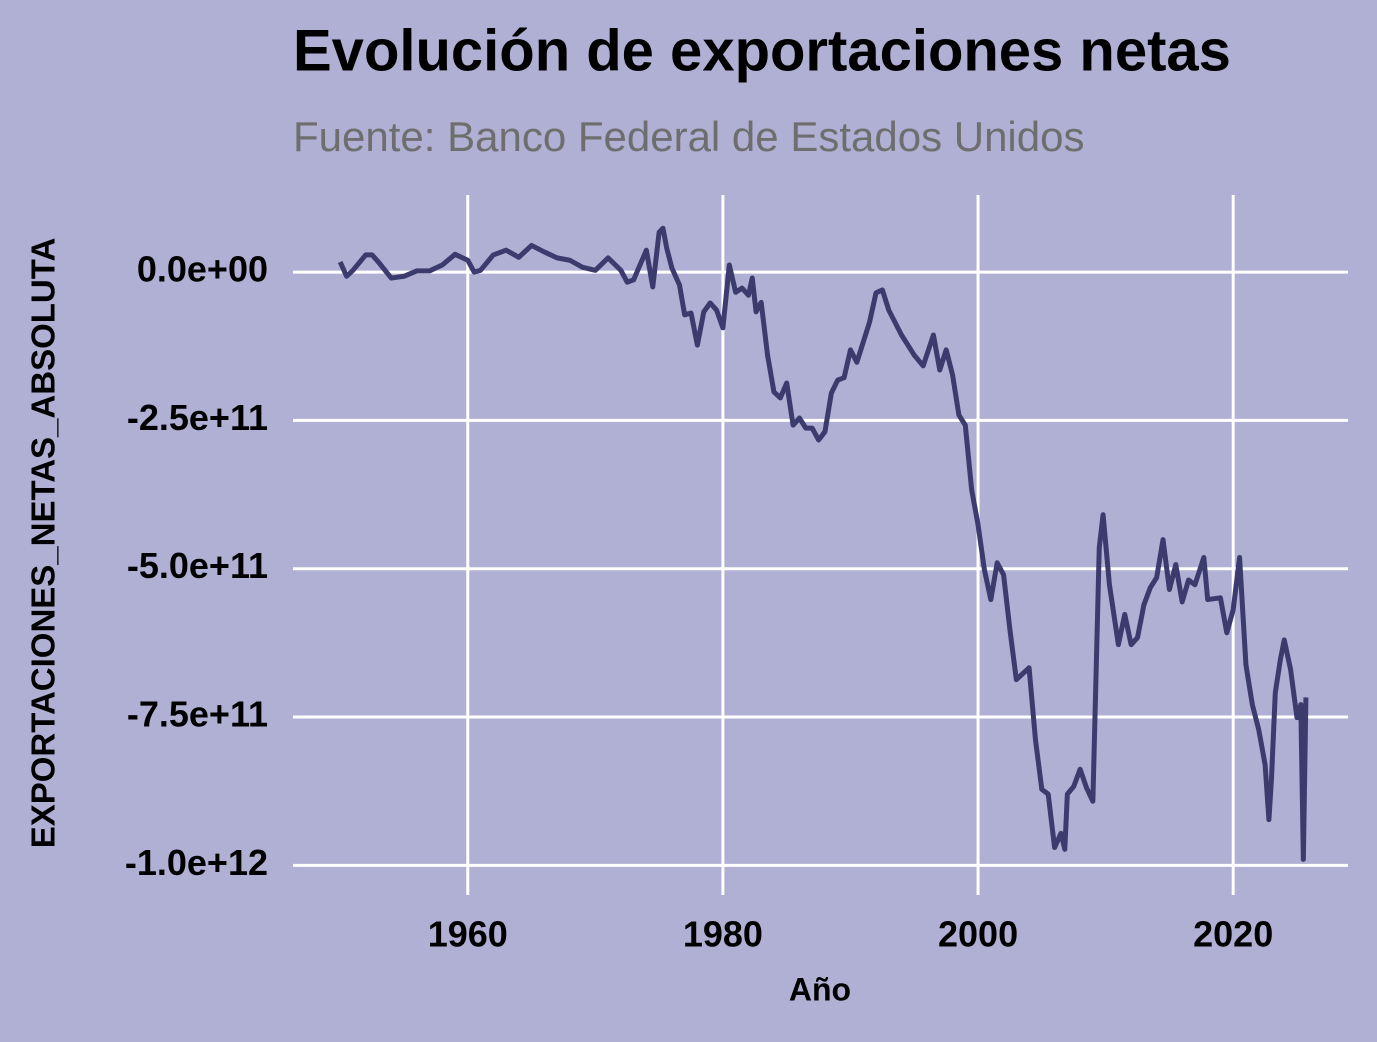  What do you see at coordinates (820, 989) in the screenshot?
I see `x-axis-label: Año` at bounding box center [820, 989].